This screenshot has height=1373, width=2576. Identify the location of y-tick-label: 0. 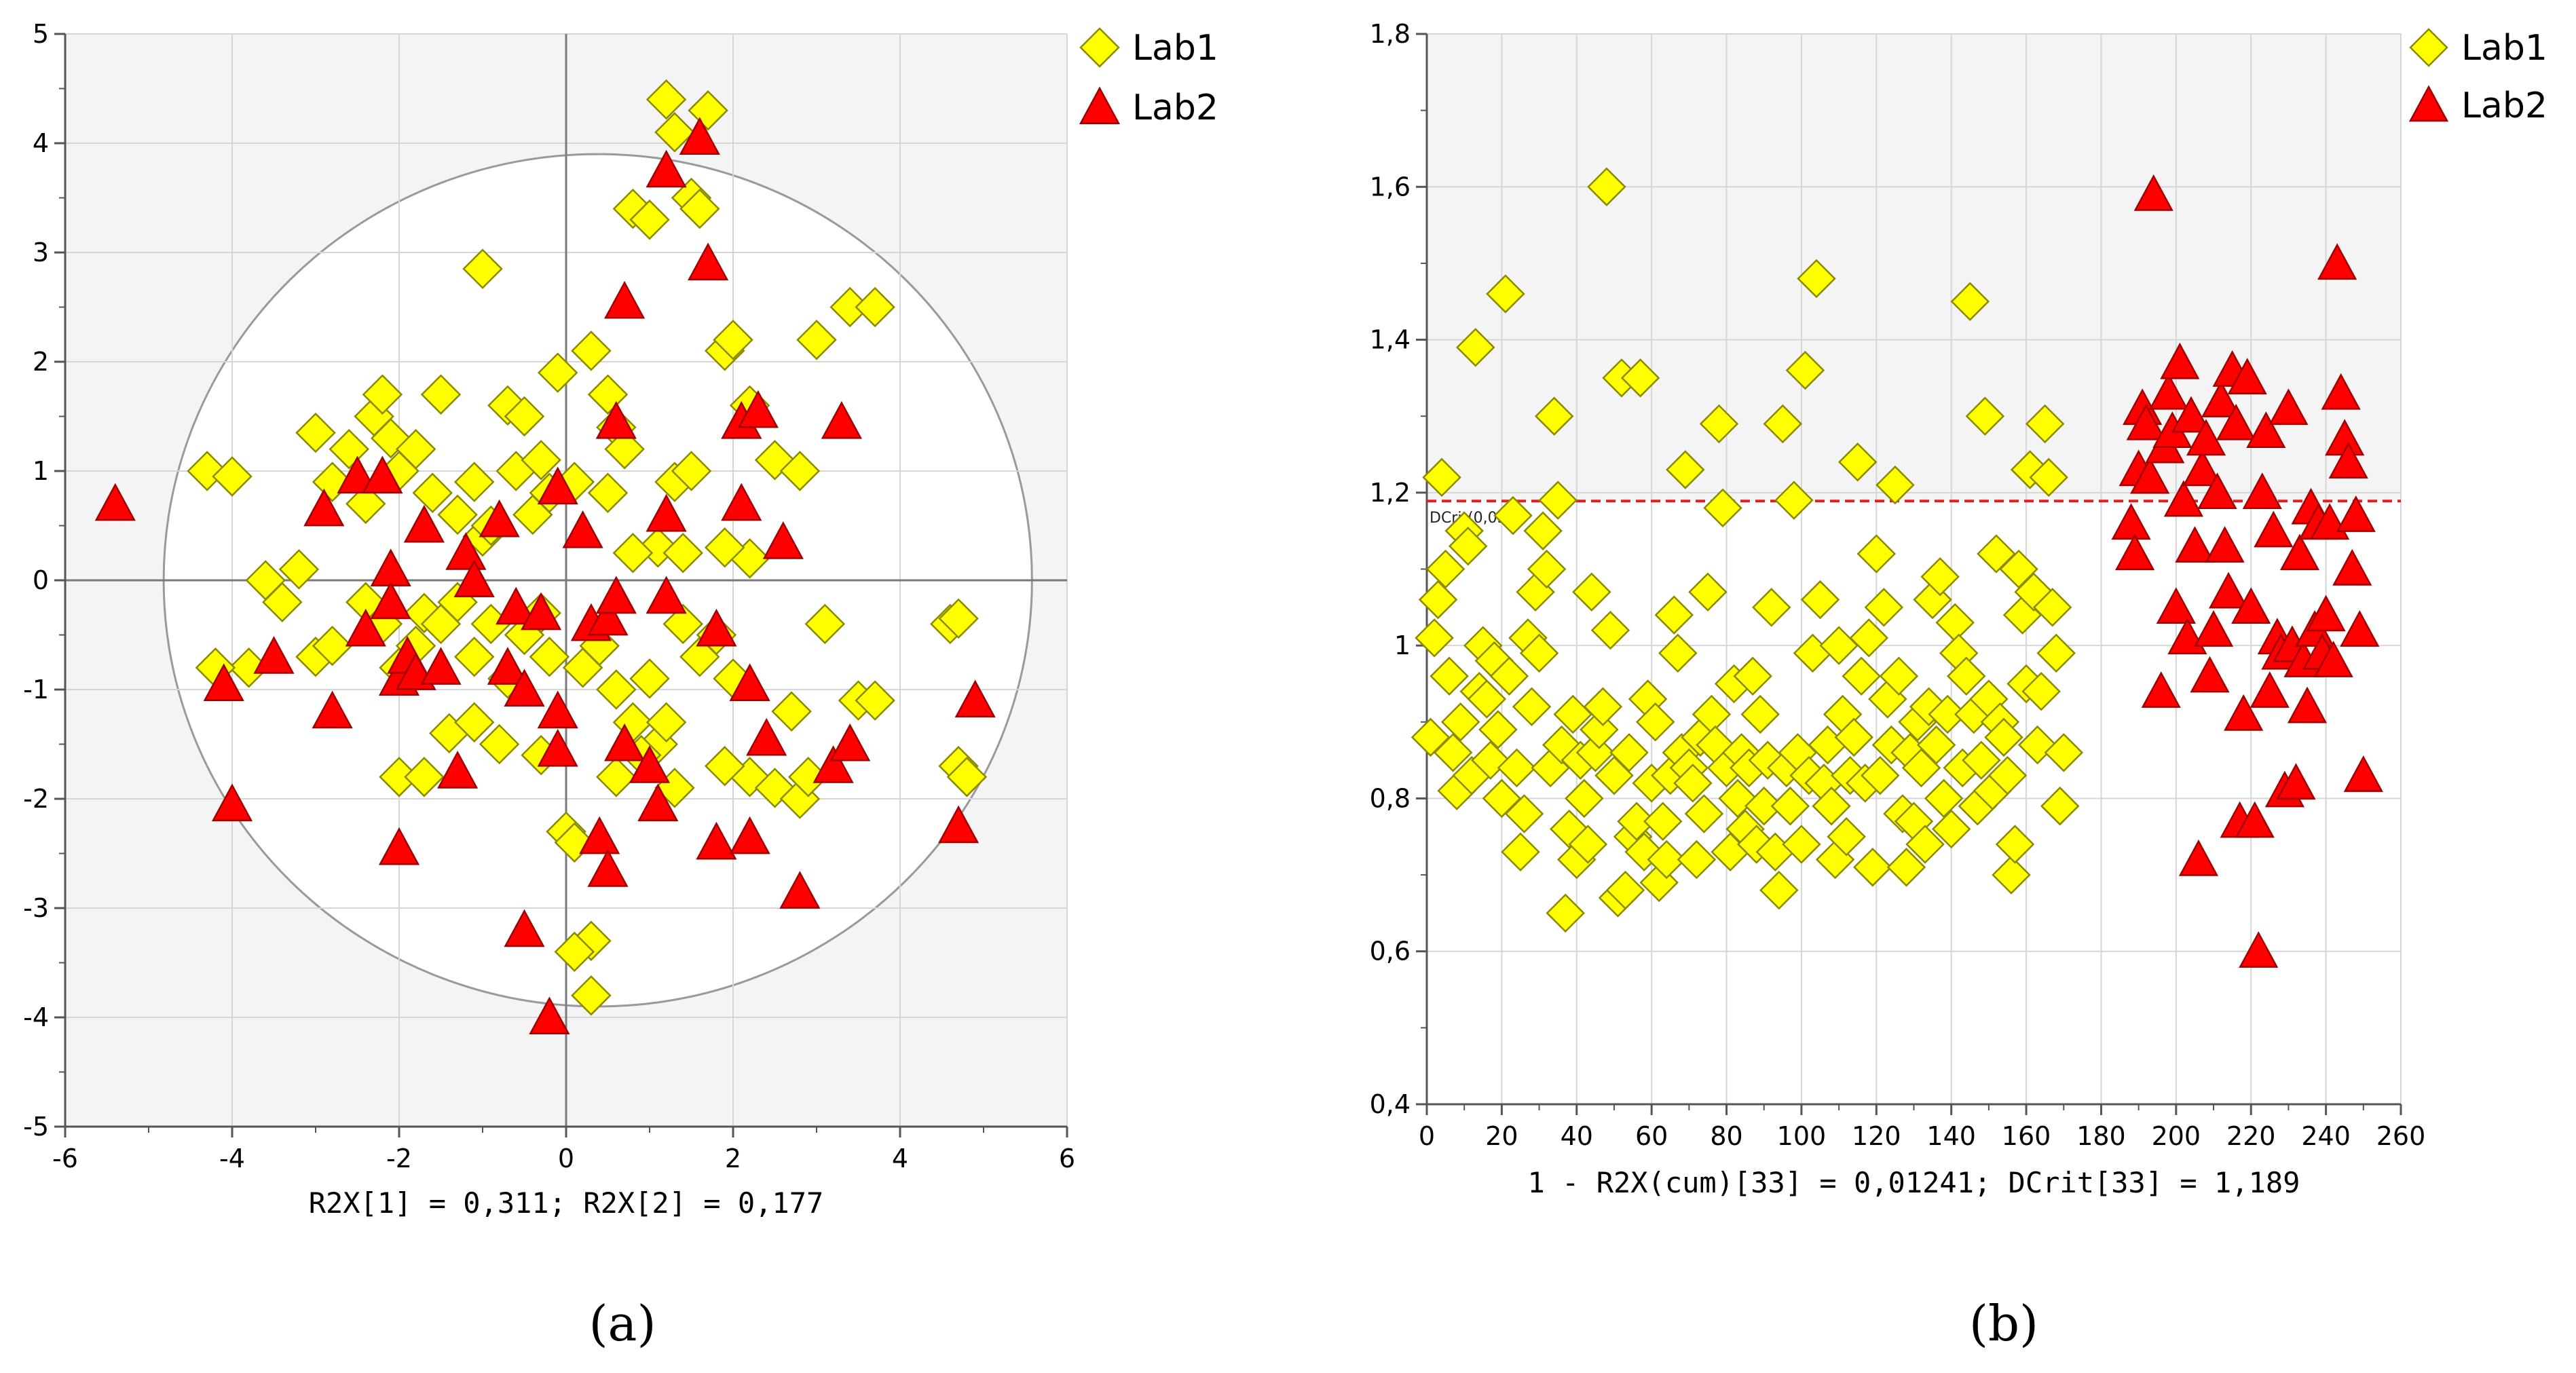
(41, 580).